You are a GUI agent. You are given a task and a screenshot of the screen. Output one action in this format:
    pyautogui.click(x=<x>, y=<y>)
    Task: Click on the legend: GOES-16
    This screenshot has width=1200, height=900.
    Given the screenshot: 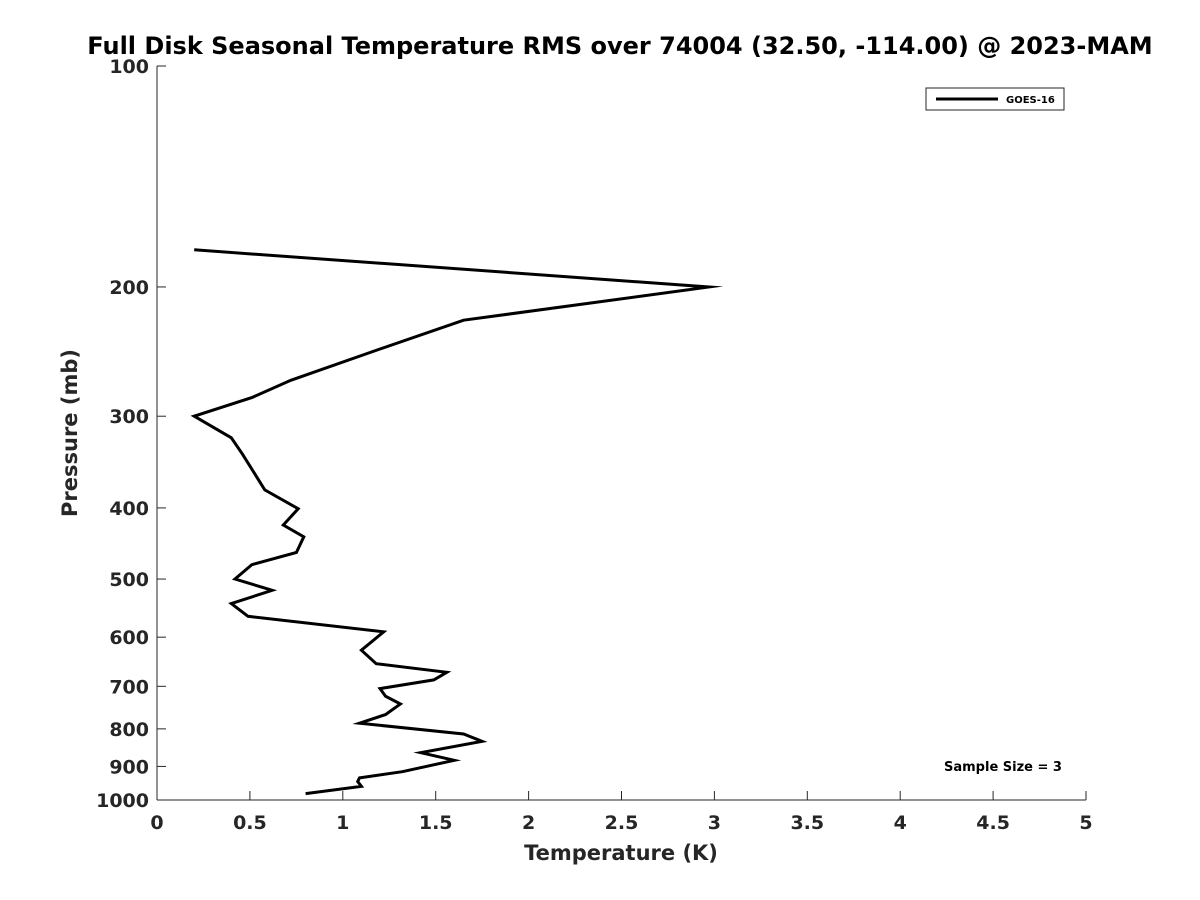 What is the action you would take?
    pyautogui.click(x=995, y=99)
    